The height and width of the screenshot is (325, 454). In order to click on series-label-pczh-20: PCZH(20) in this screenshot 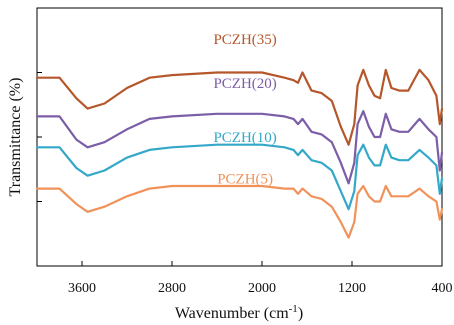, I will do `click(244, 84)`.